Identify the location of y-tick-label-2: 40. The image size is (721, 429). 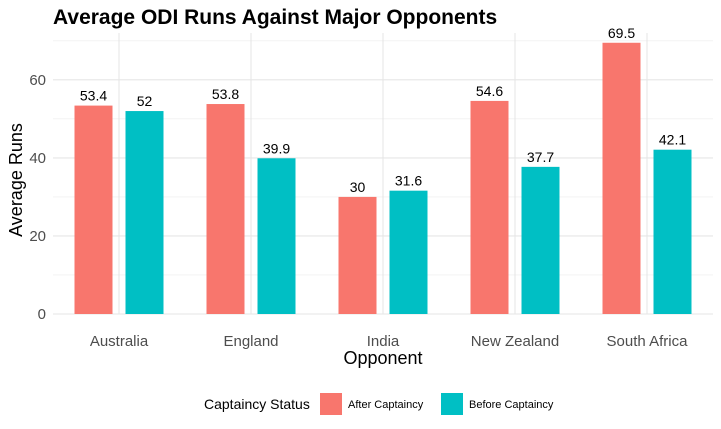
(37, 158).